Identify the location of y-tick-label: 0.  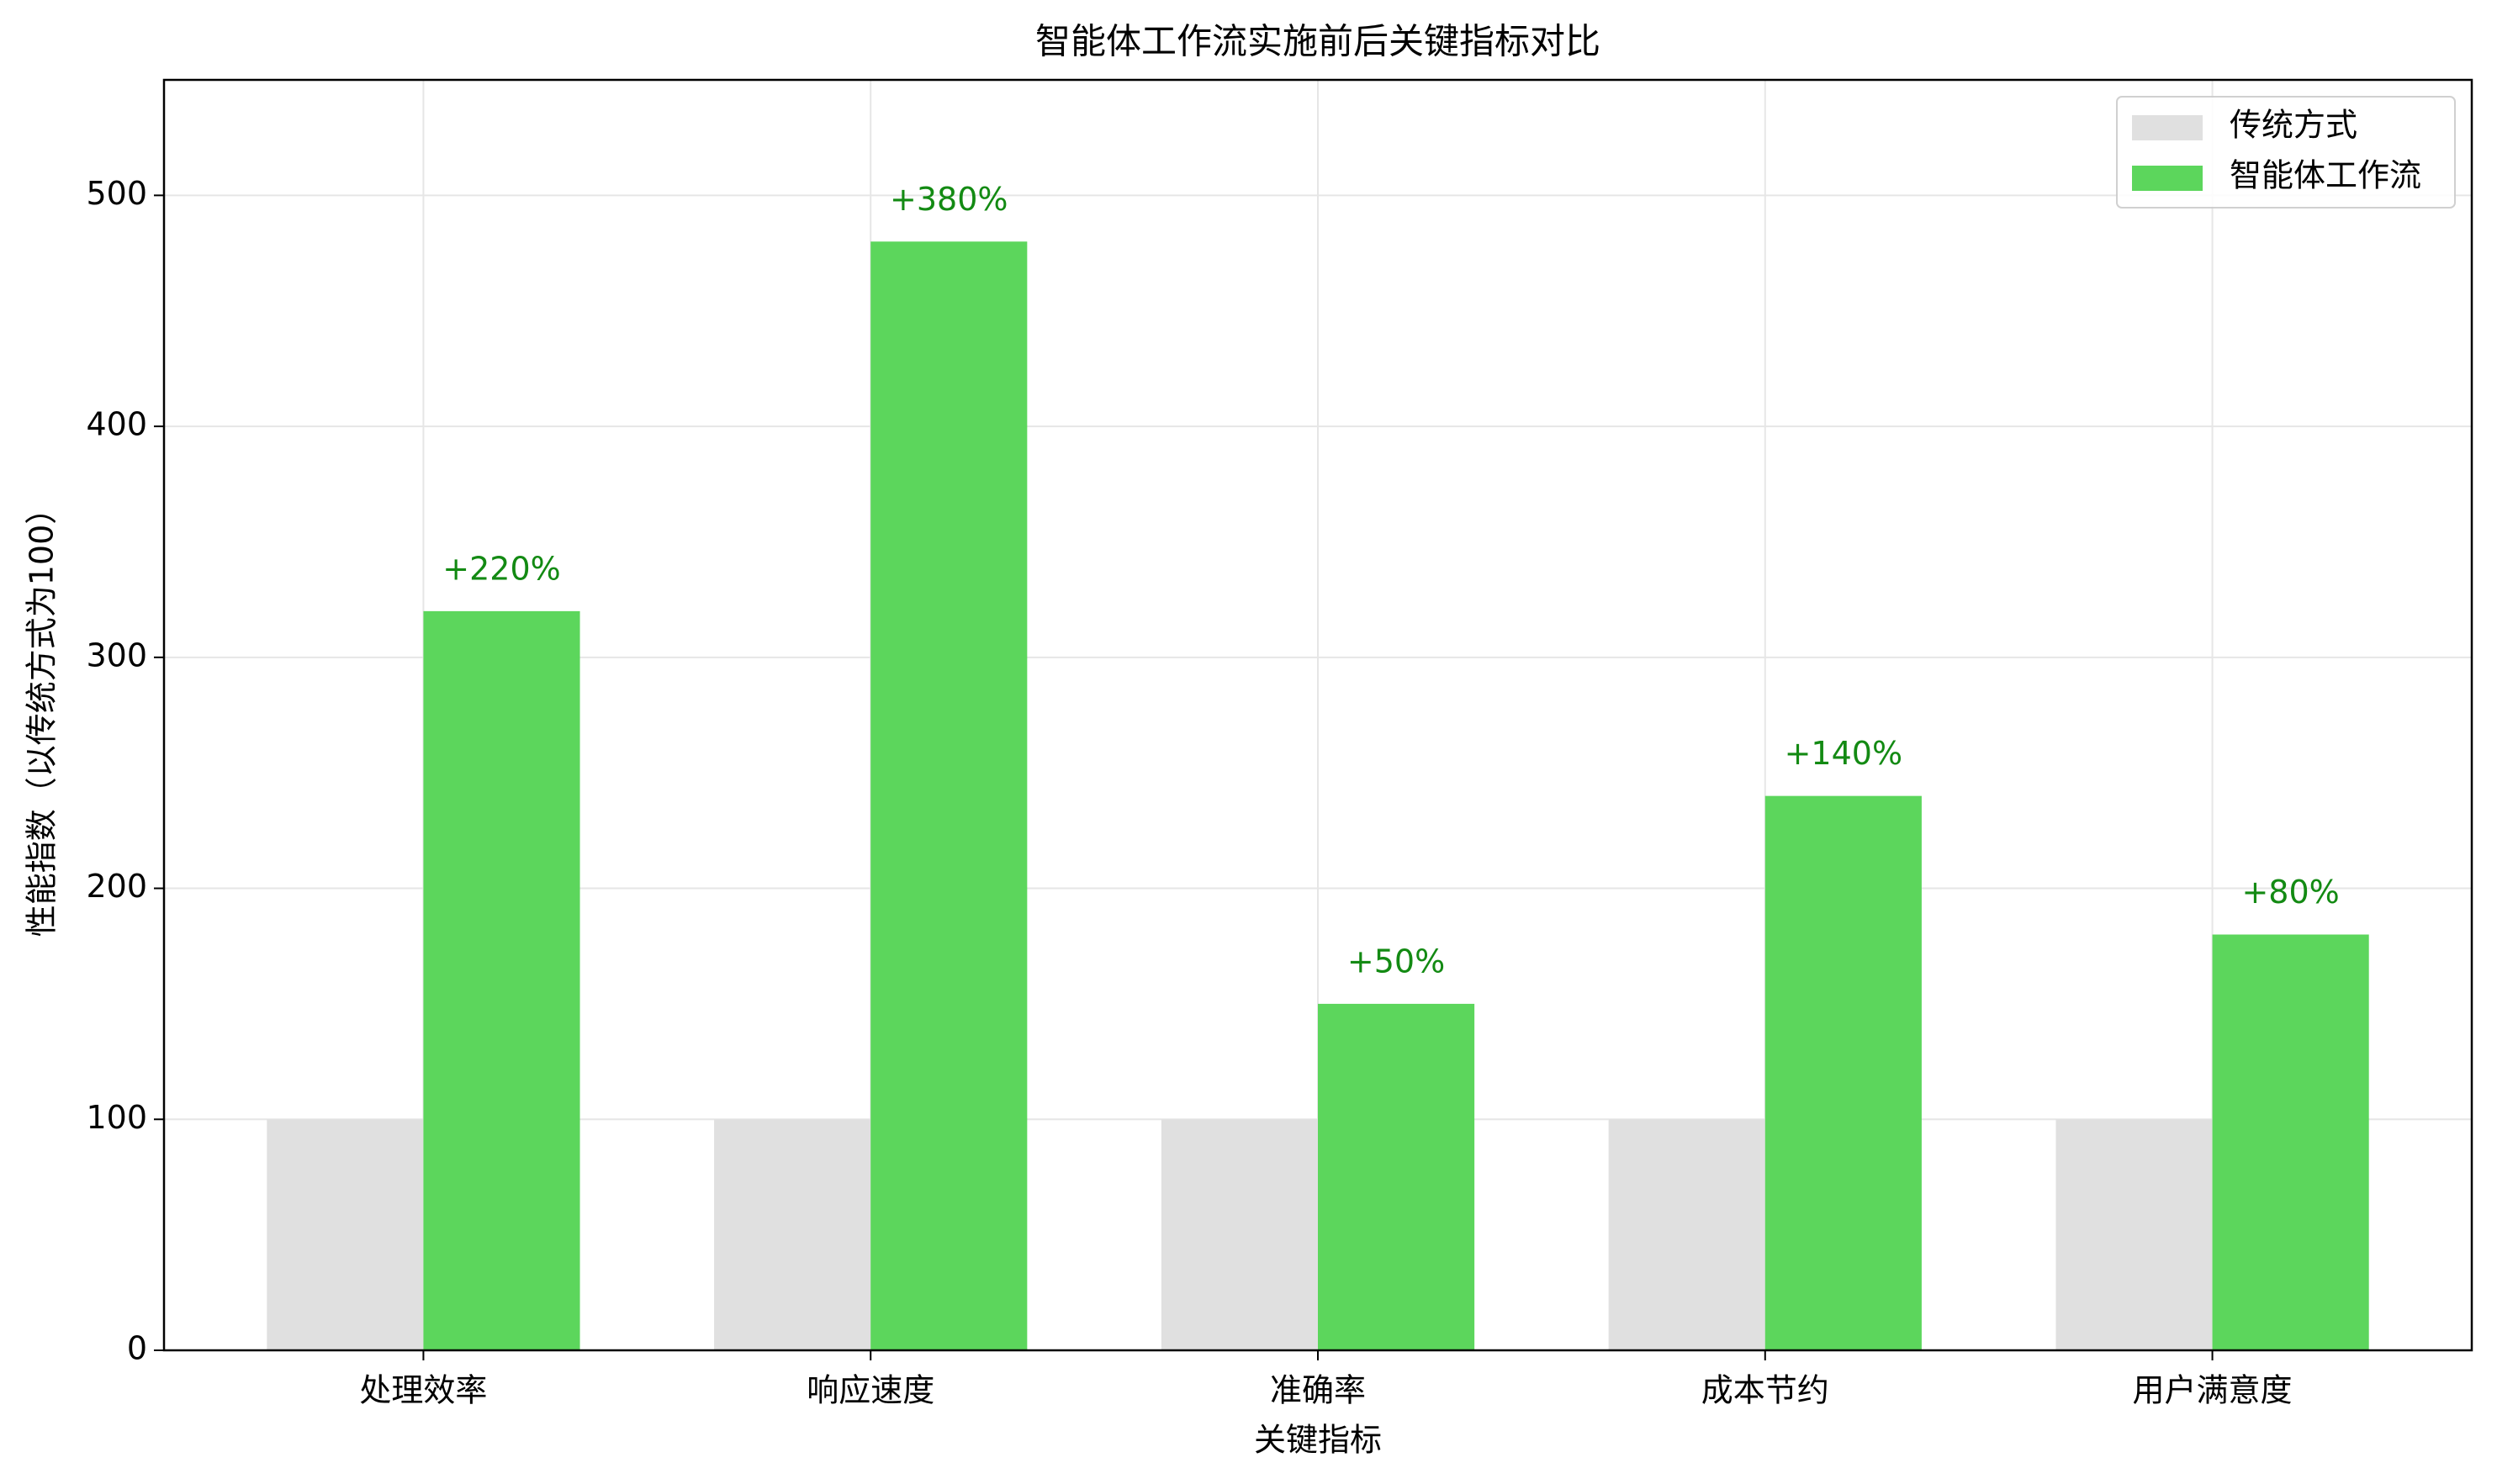
(137, 1348).